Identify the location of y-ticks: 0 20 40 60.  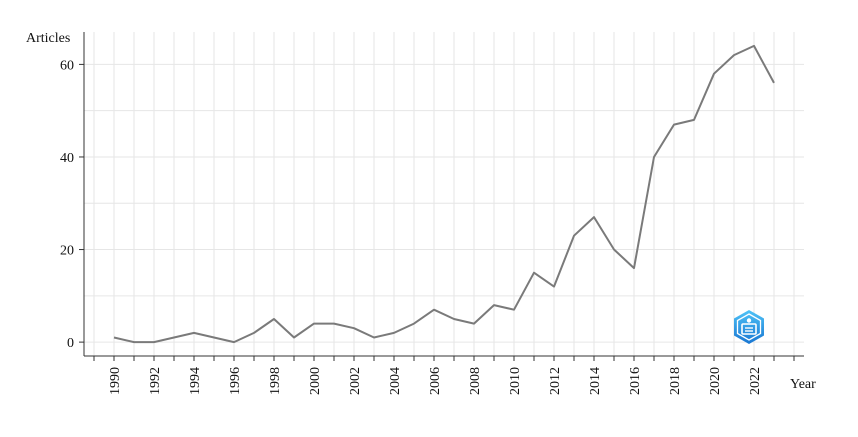
(72, 204).